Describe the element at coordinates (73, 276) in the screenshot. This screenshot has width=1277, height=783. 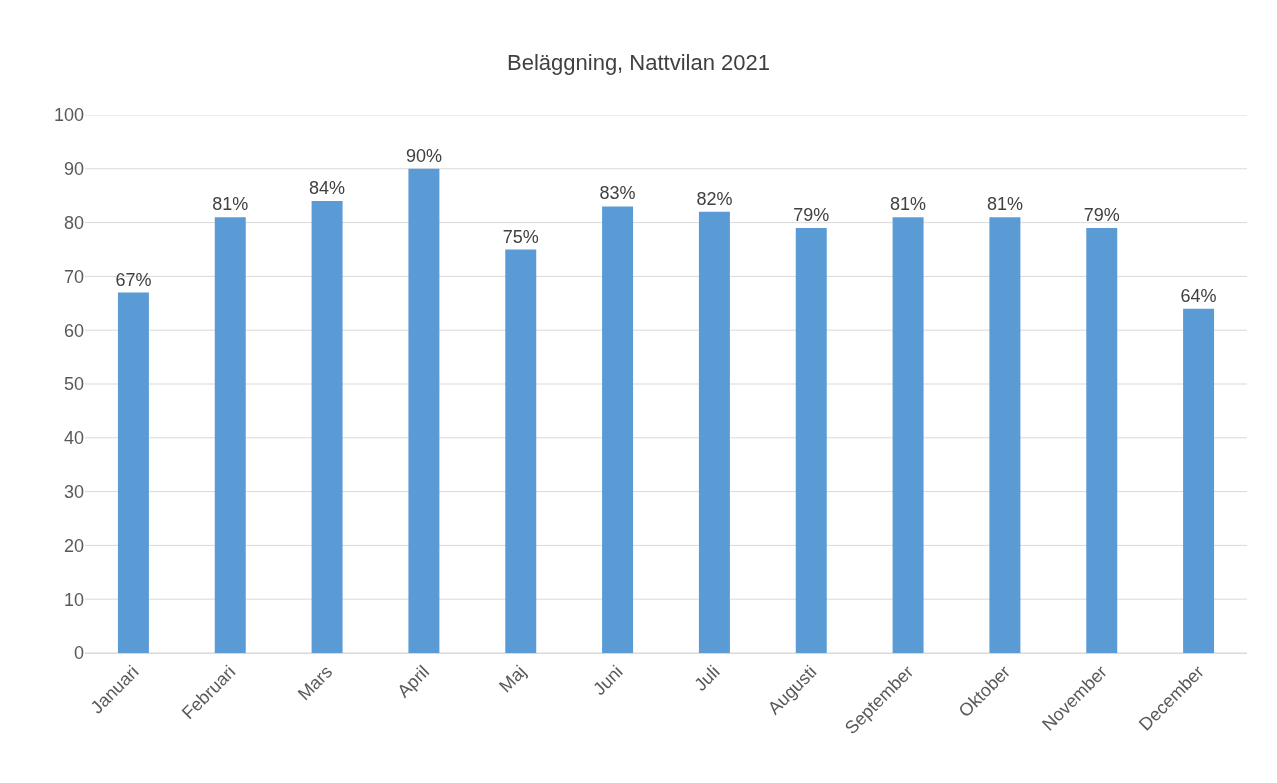
I see `y-tick-label: 70` at that location.